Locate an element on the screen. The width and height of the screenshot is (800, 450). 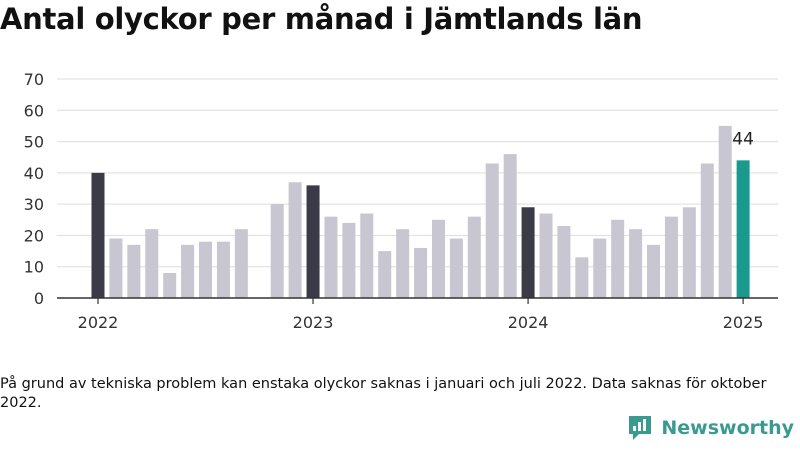
y-tick-label: 50 is located at coordinates (34, 142).